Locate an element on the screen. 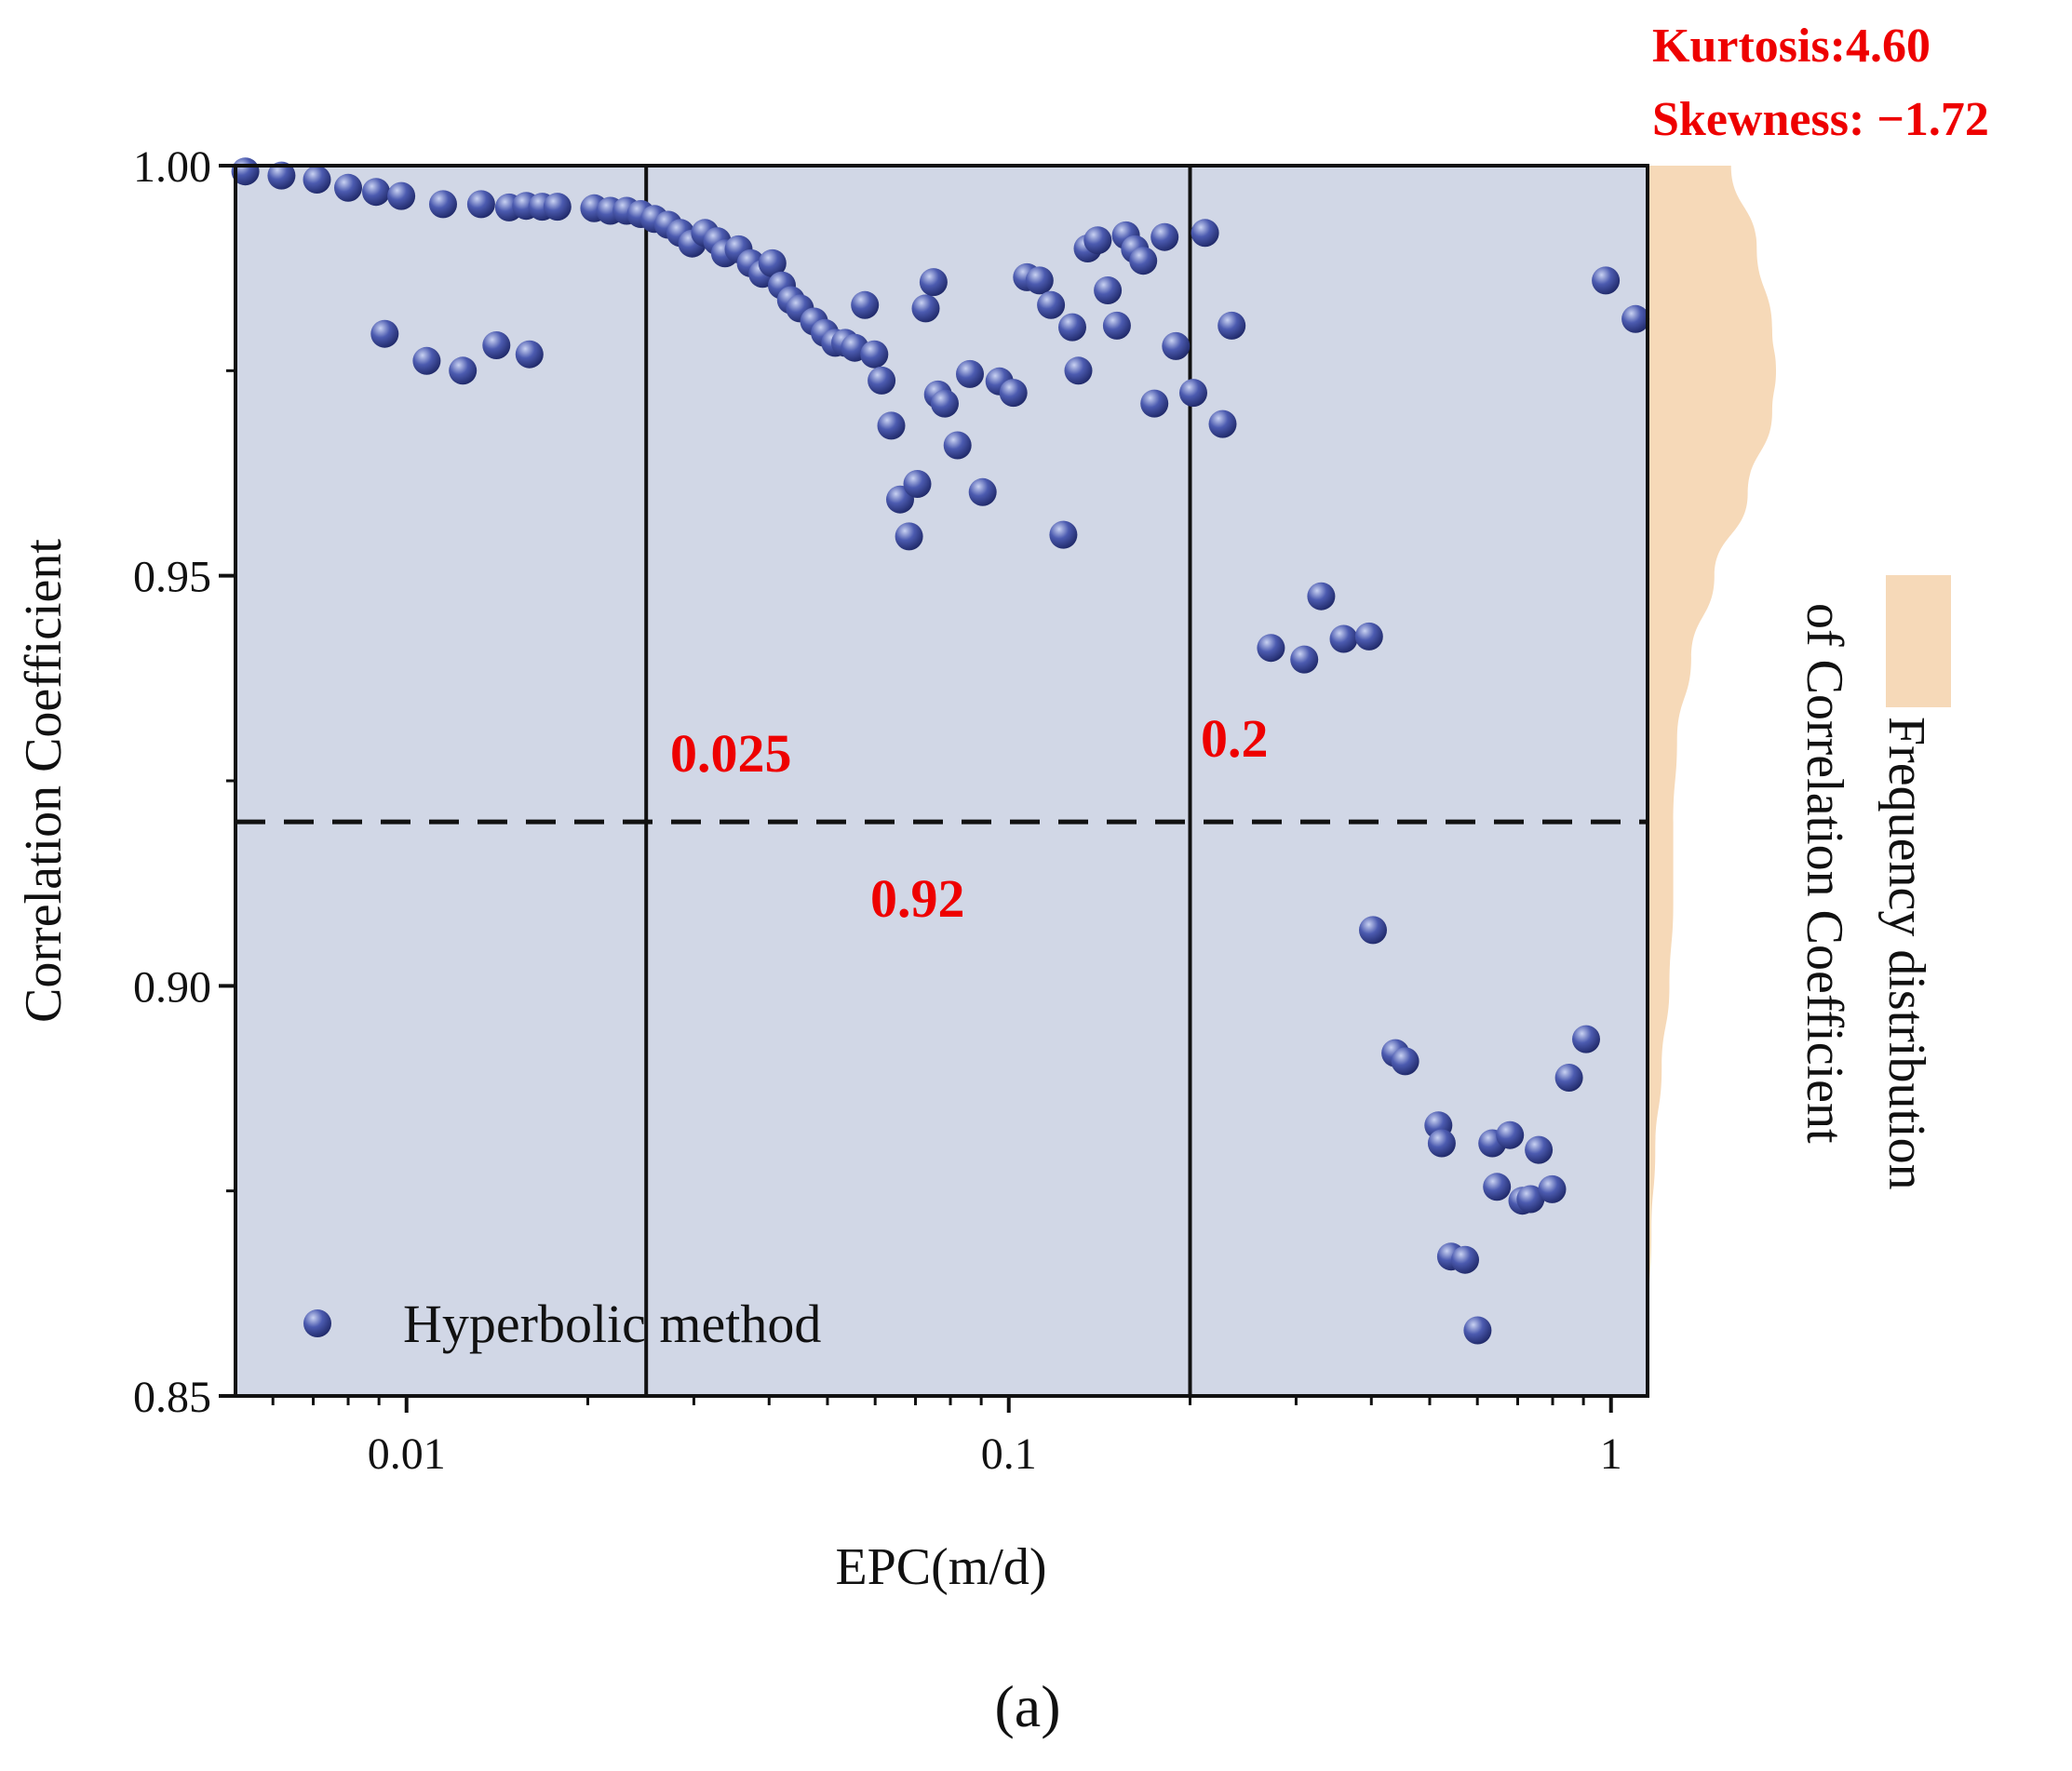  x-tick-label: 0.1 is located at coordinates (1009, 1454).